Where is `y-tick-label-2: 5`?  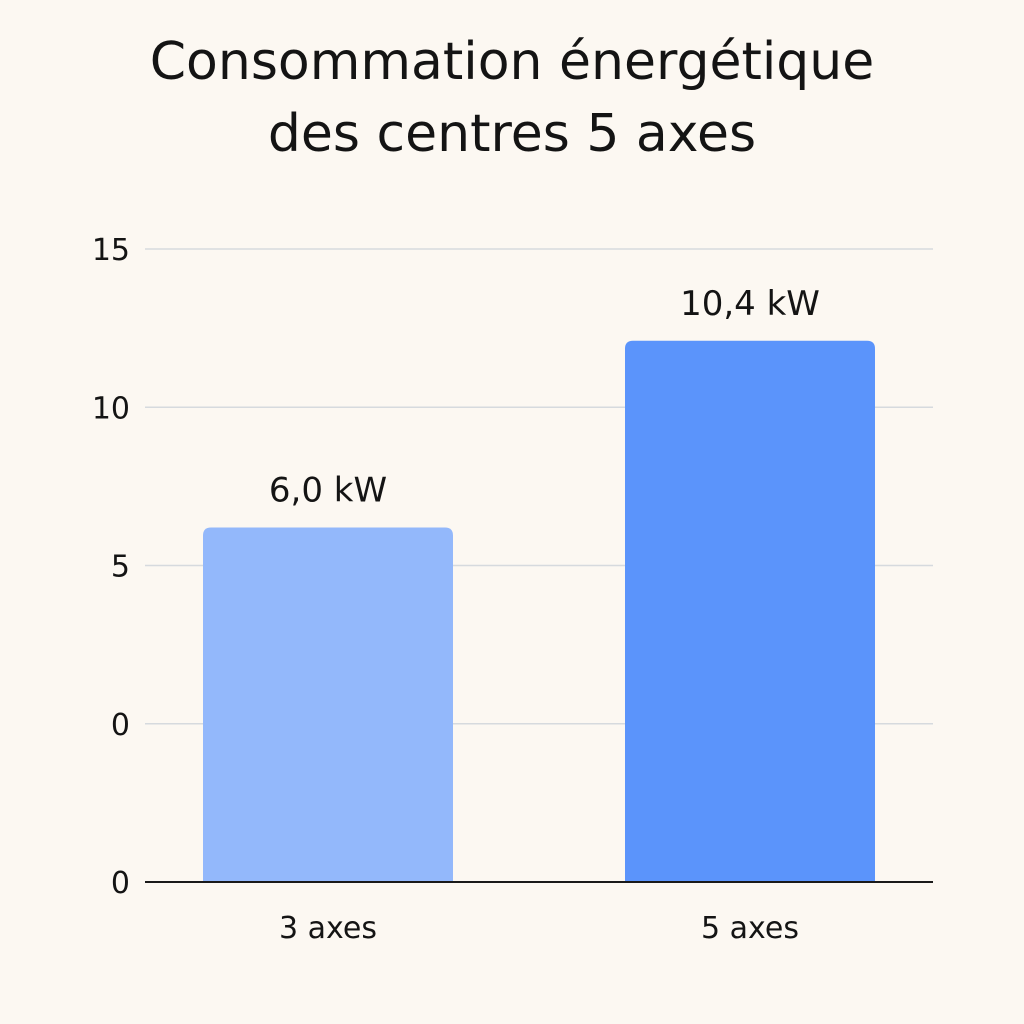
y-tick-label-2: 5 is located at coordinates (120, 567).